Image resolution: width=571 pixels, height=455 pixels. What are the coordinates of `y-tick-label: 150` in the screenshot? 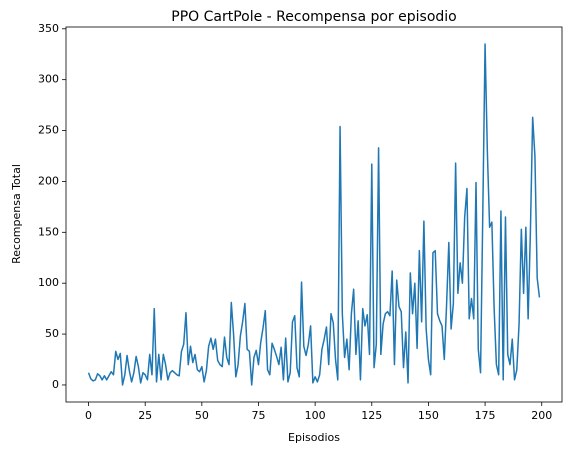 It's located at (48, 231).